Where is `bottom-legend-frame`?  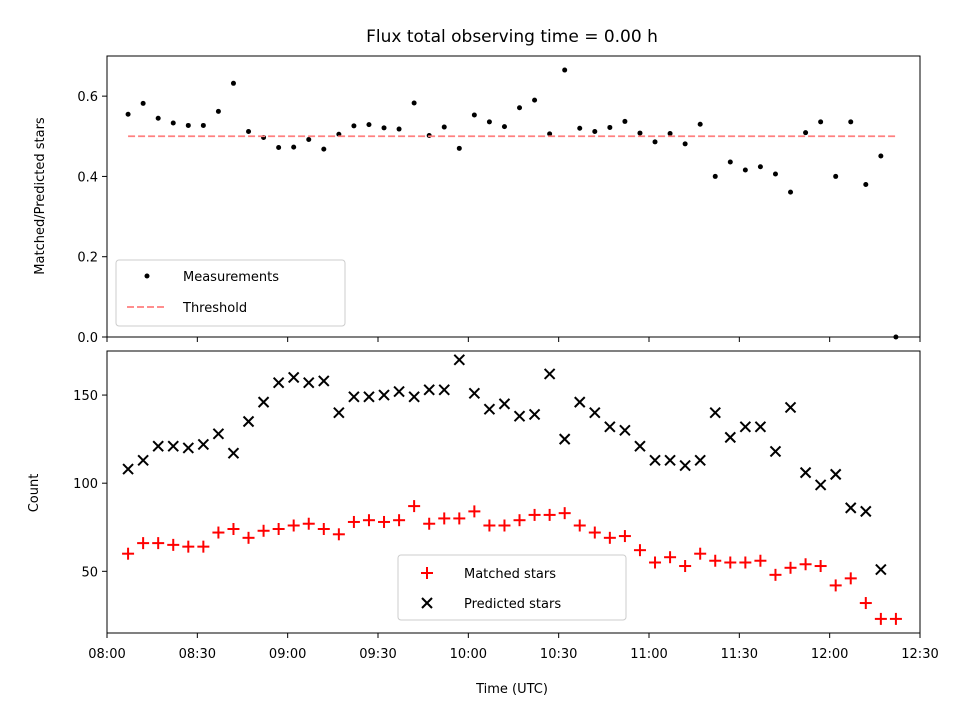 bottom-legend-frame is located at coordinates (512, 587).